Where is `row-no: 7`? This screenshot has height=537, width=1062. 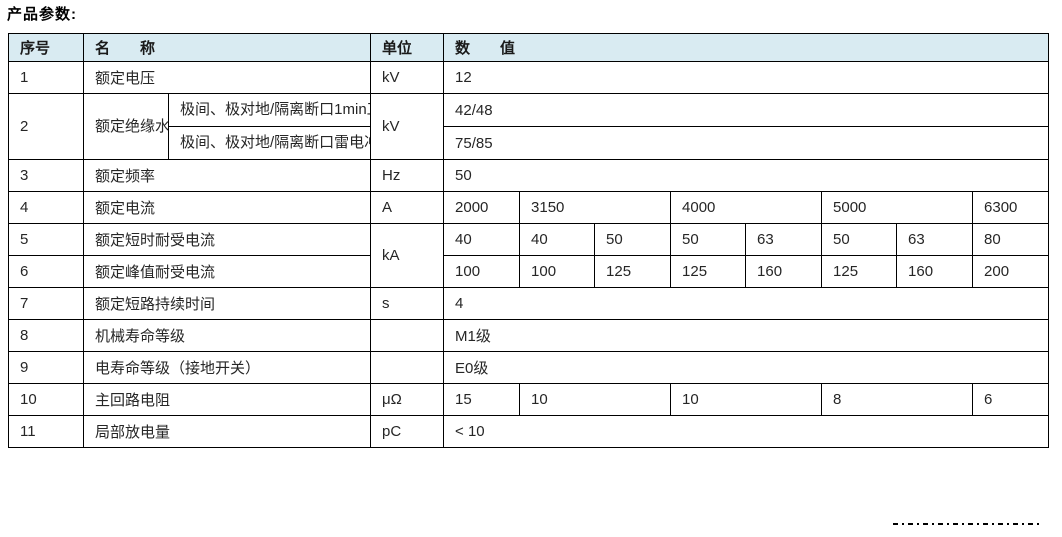 row-no: 7 is located at coordinates (46, 303).